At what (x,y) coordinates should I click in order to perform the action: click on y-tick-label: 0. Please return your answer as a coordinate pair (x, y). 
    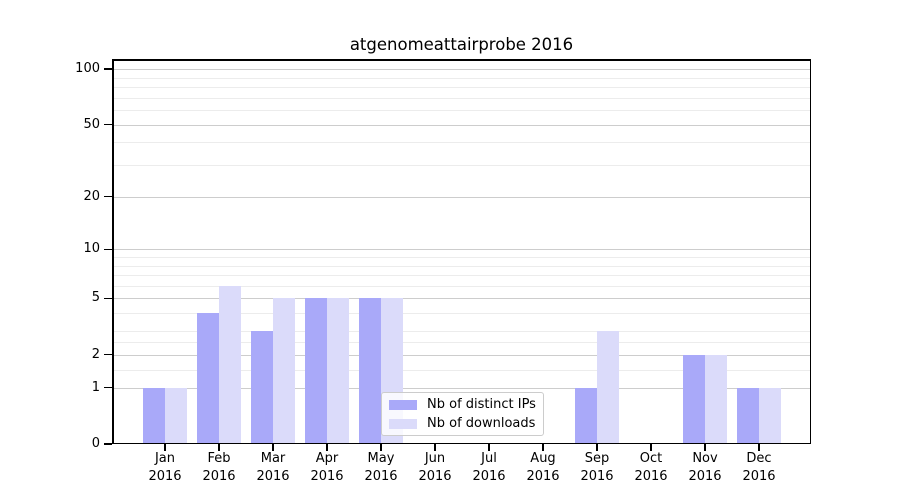
    Looking at the image, I should click on (95, 443).